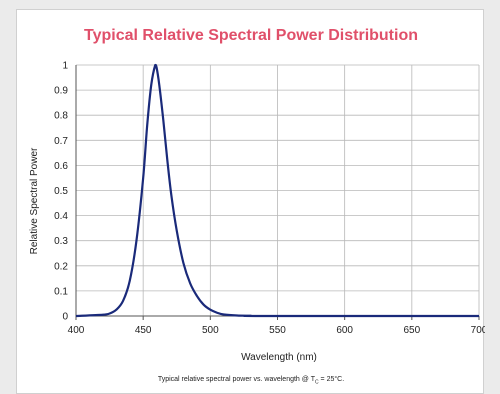  Describe the element at coordinates (61, 141) in the screenshot. I see `y-tick-label: 0.7` at that location.